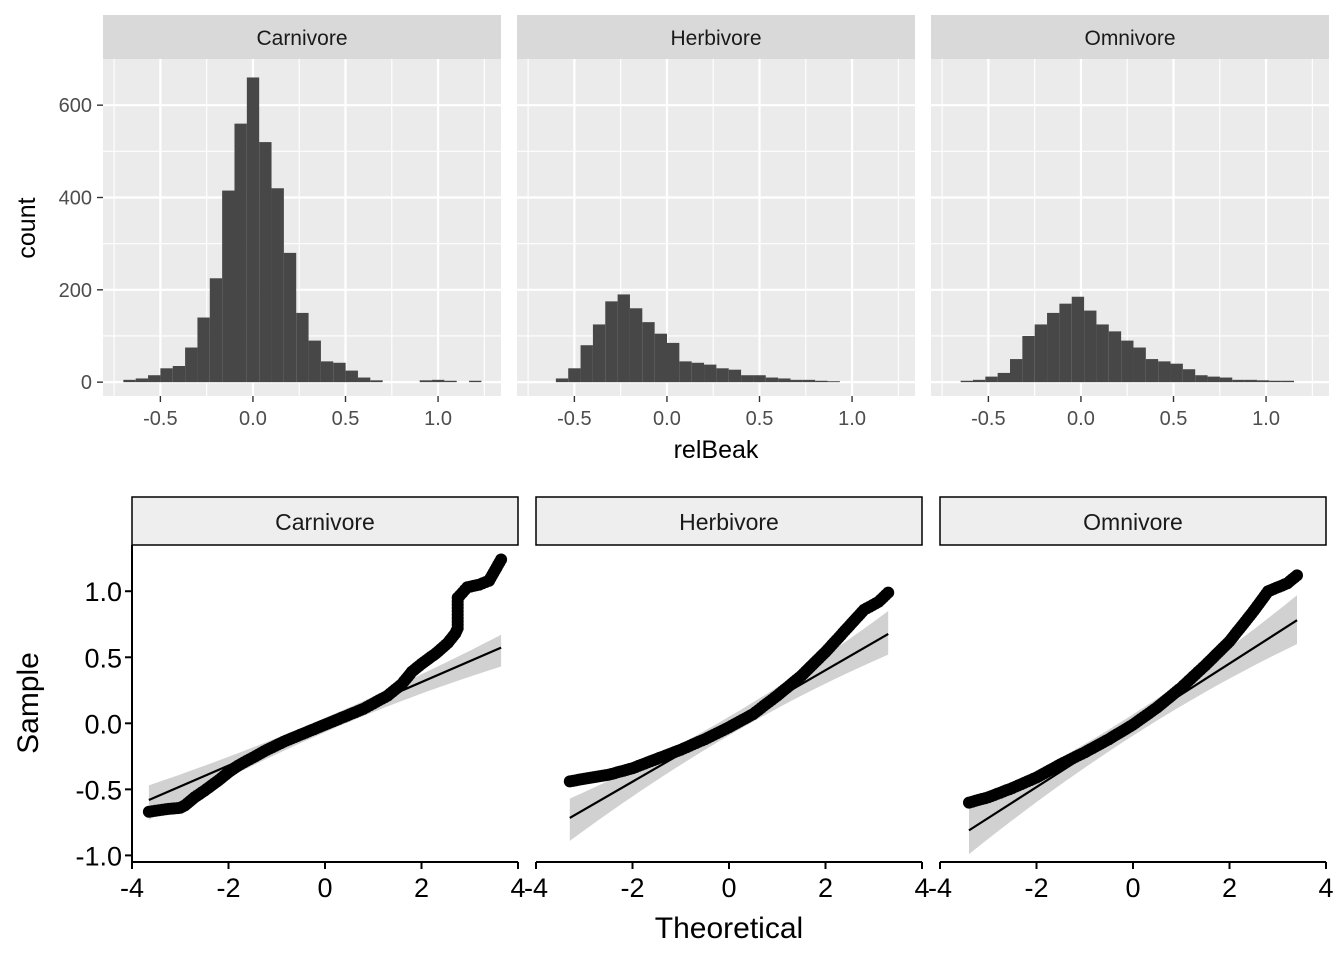 The height and width of the screenshot is (960, 1344). Describe the element at coordinates (716, 450) in the screenshot. I see `hist-x-axis-title: relBeak` at that location.